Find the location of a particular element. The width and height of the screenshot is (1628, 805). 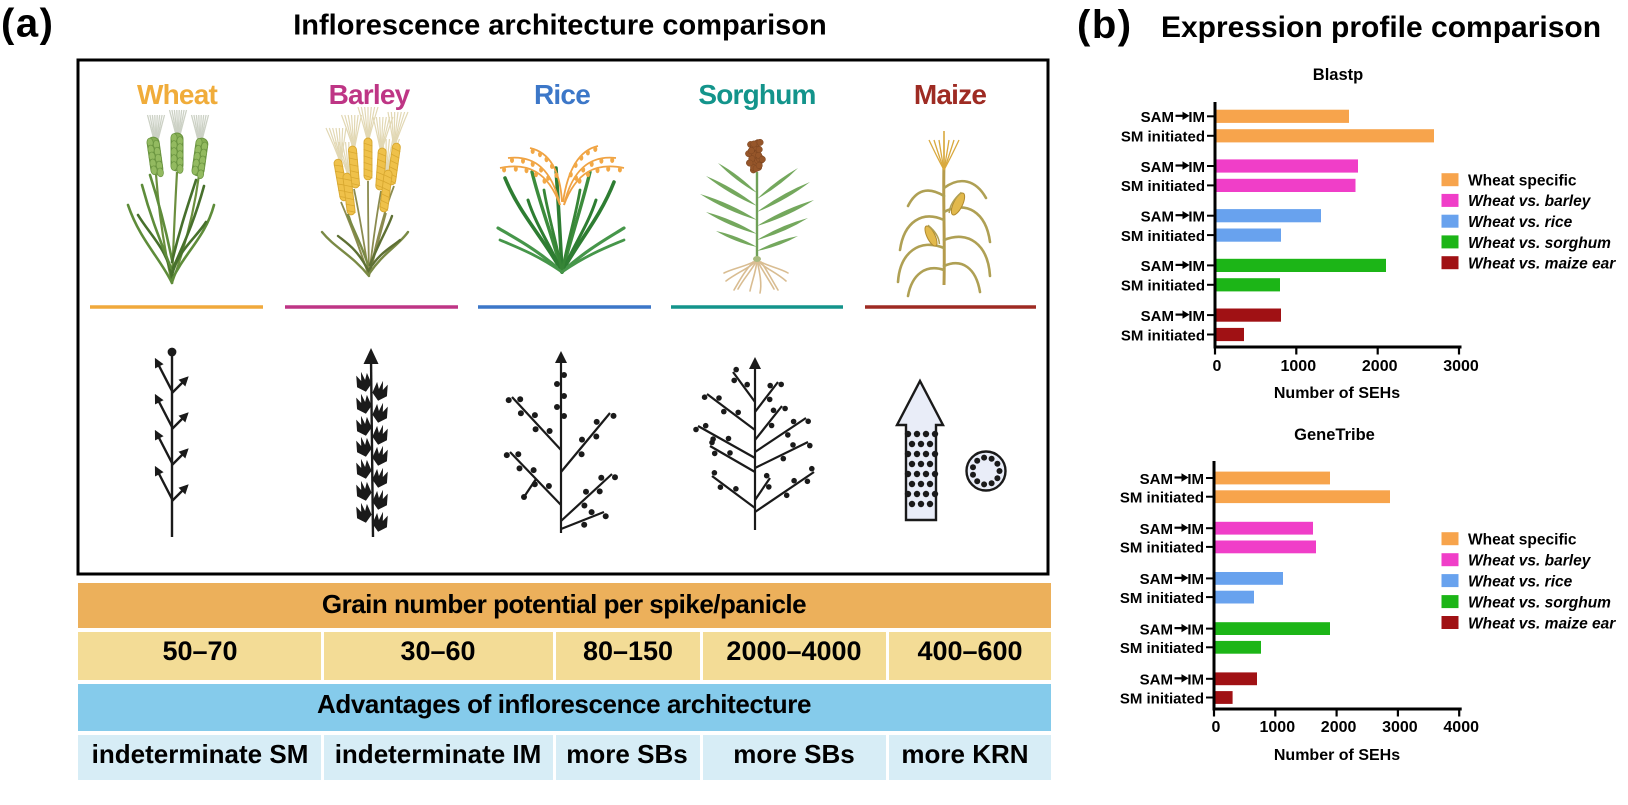

svg-text: indeterminate IM is located at coordinates (438, 754).